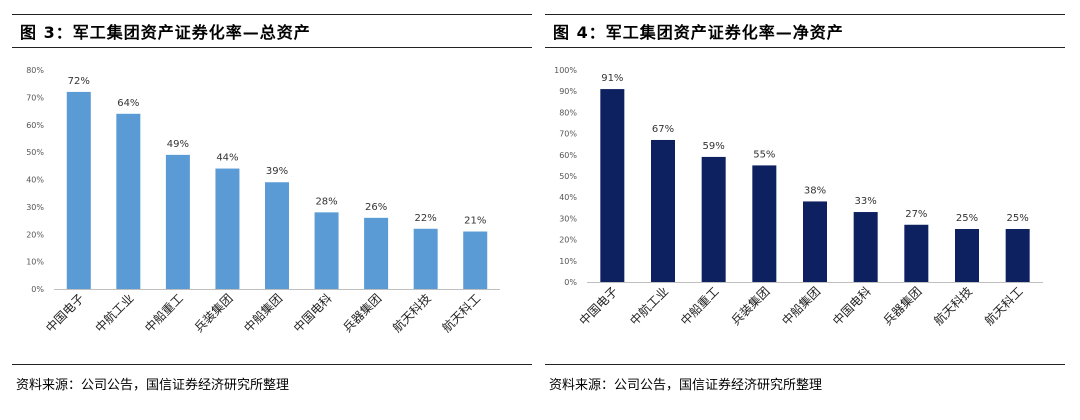 The width and height of the screenshot is (1080, 420). I want to click on y-tick-label: 100%, so click(565, 70).